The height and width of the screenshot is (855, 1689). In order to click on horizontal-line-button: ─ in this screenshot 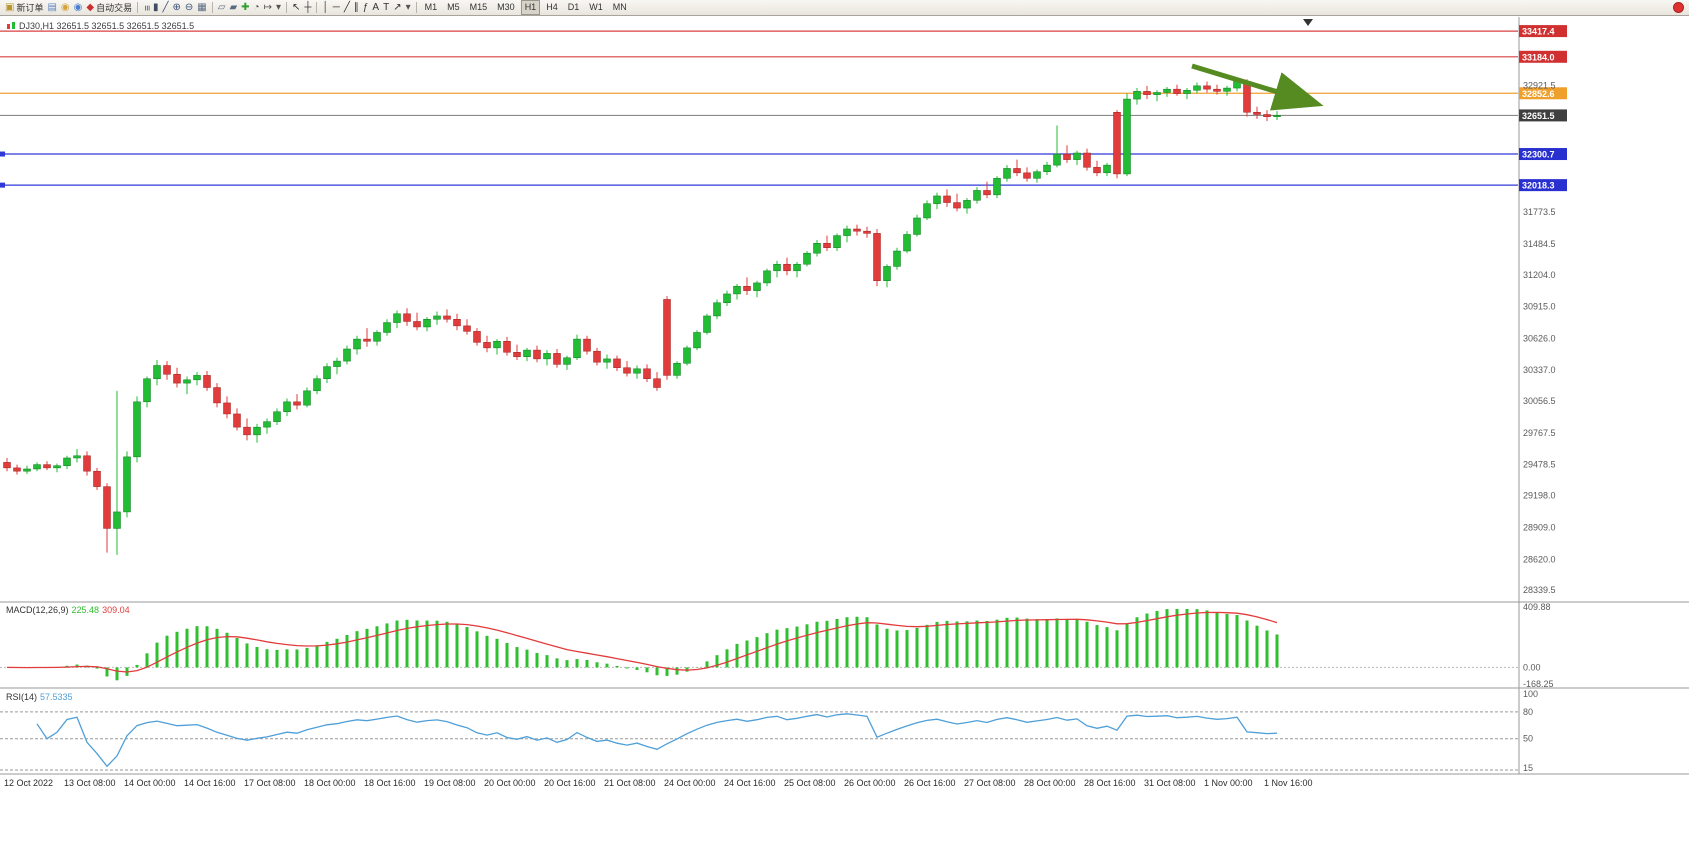, I will do `click(336, 8)`.